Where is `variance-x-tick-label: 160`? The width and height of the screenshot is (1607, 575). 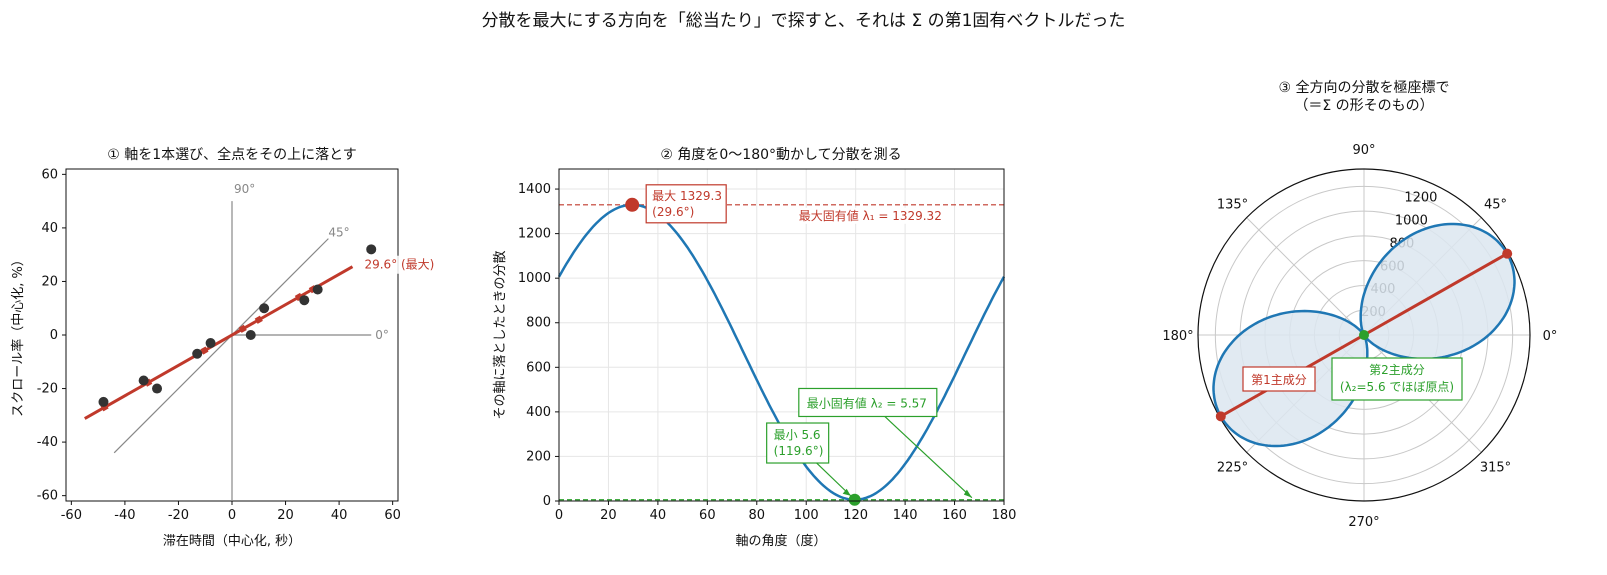
variance-x-tick-label: 160 is located at coordinates (954, 515).